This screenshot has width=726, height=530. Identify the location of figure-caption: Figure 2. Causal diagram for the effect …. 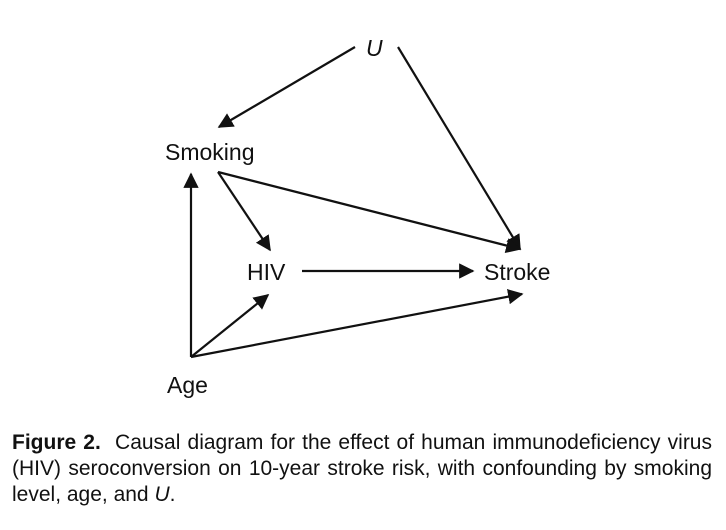
(362, 469).